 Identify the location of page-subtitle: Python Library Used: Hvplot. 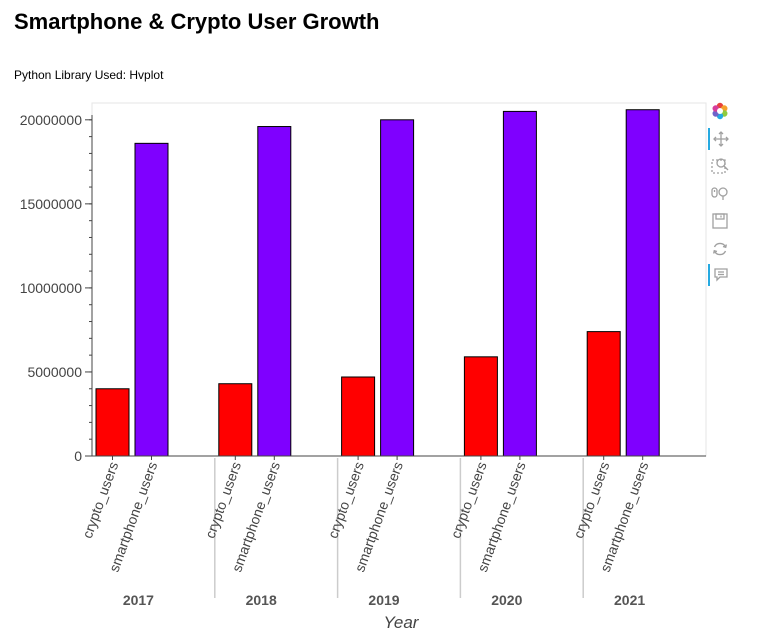
(89, 75).